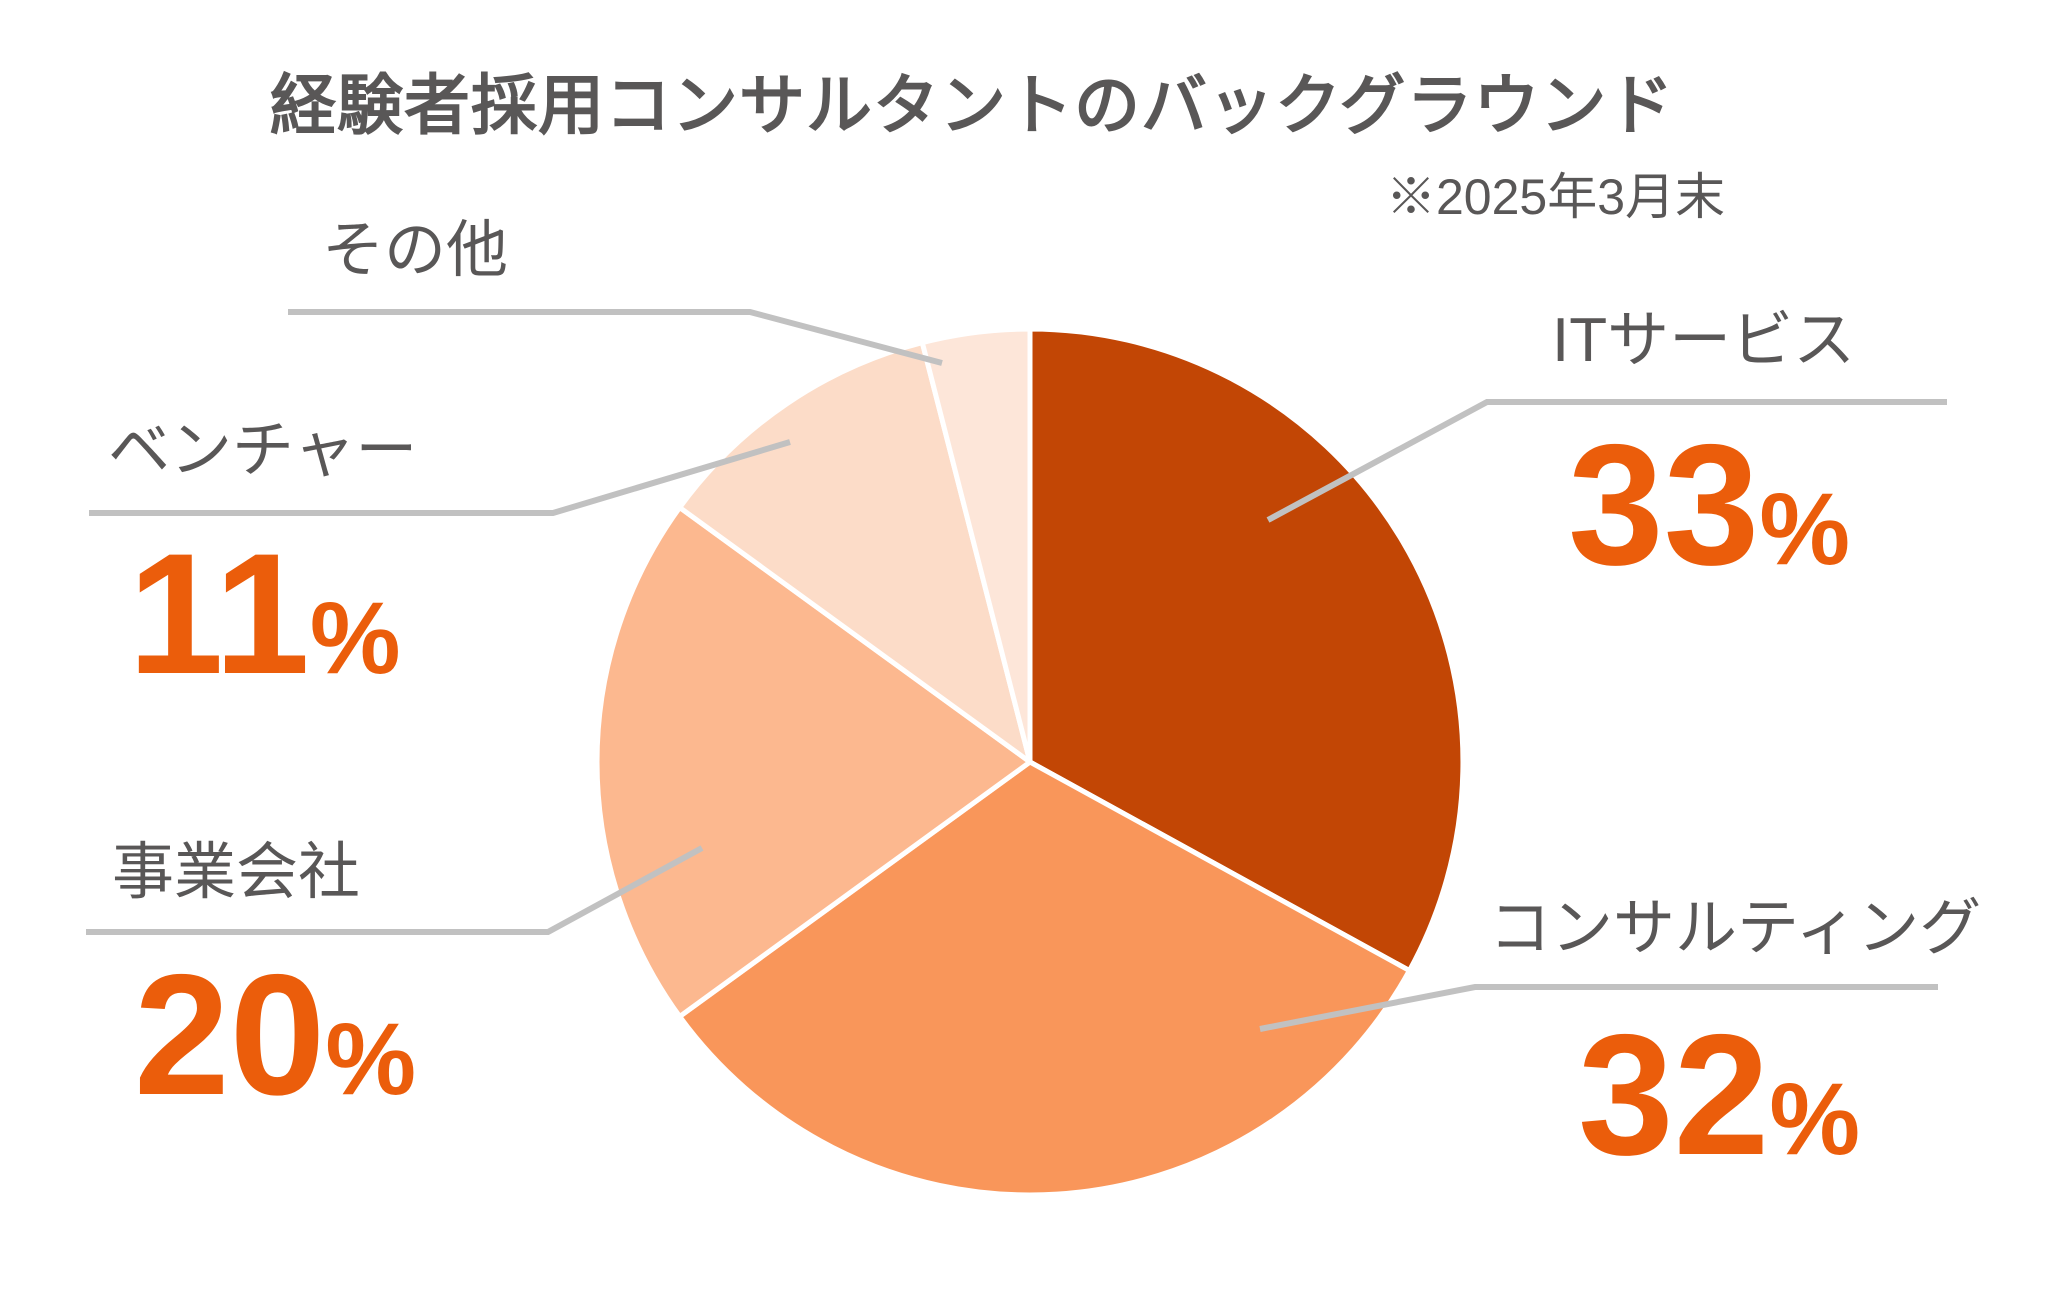 The height and width of the screenshot is (1299, 2053). Describe the element at coordinates (440, 477) in the screenshot. I see `leader-line-venture` at that location.